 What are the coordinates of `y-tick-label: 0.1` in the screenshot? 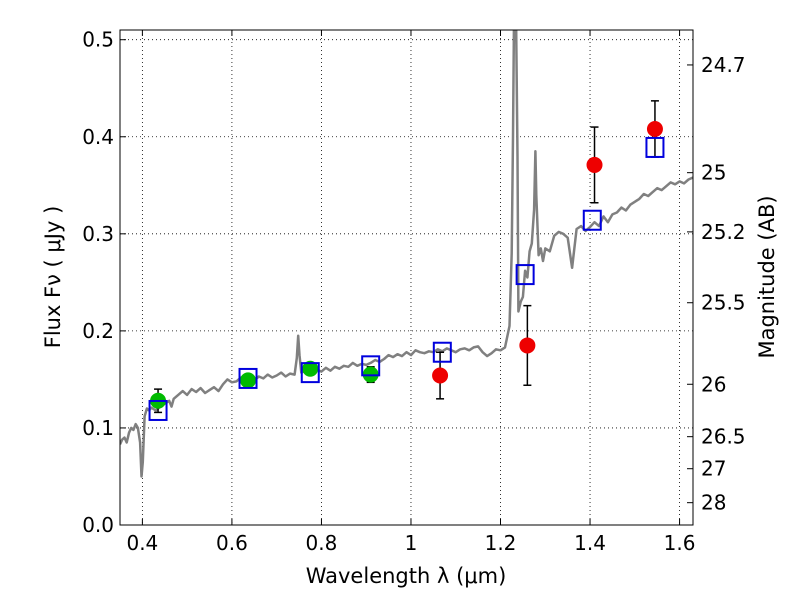 It's located at (98, 428).